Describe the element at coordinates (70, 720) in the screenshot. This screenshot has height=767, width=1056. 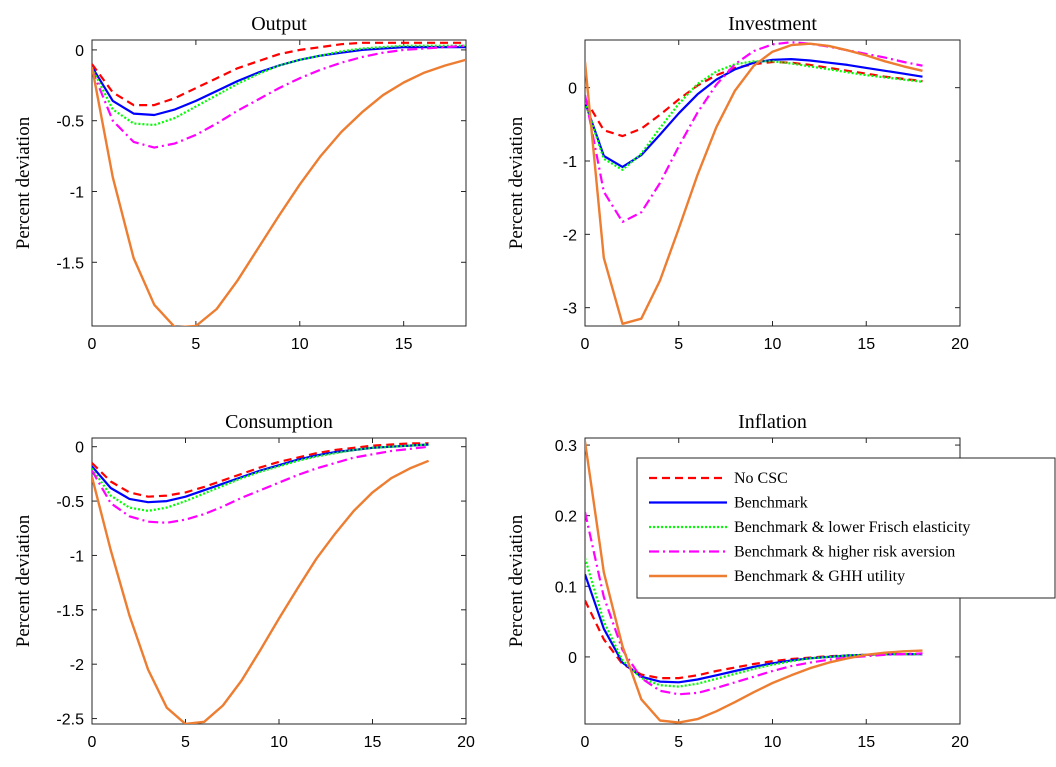
I see `y-tick-label: -2.5` at that location.